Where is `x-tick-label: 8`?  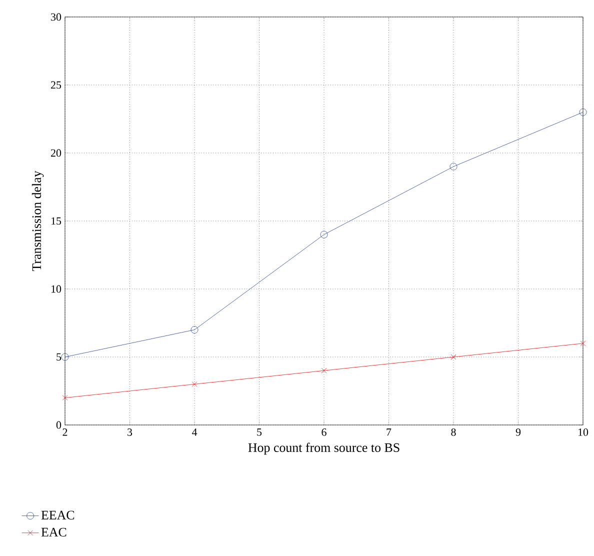 x-tick-label: 8 is located at coordinates (453, 432).